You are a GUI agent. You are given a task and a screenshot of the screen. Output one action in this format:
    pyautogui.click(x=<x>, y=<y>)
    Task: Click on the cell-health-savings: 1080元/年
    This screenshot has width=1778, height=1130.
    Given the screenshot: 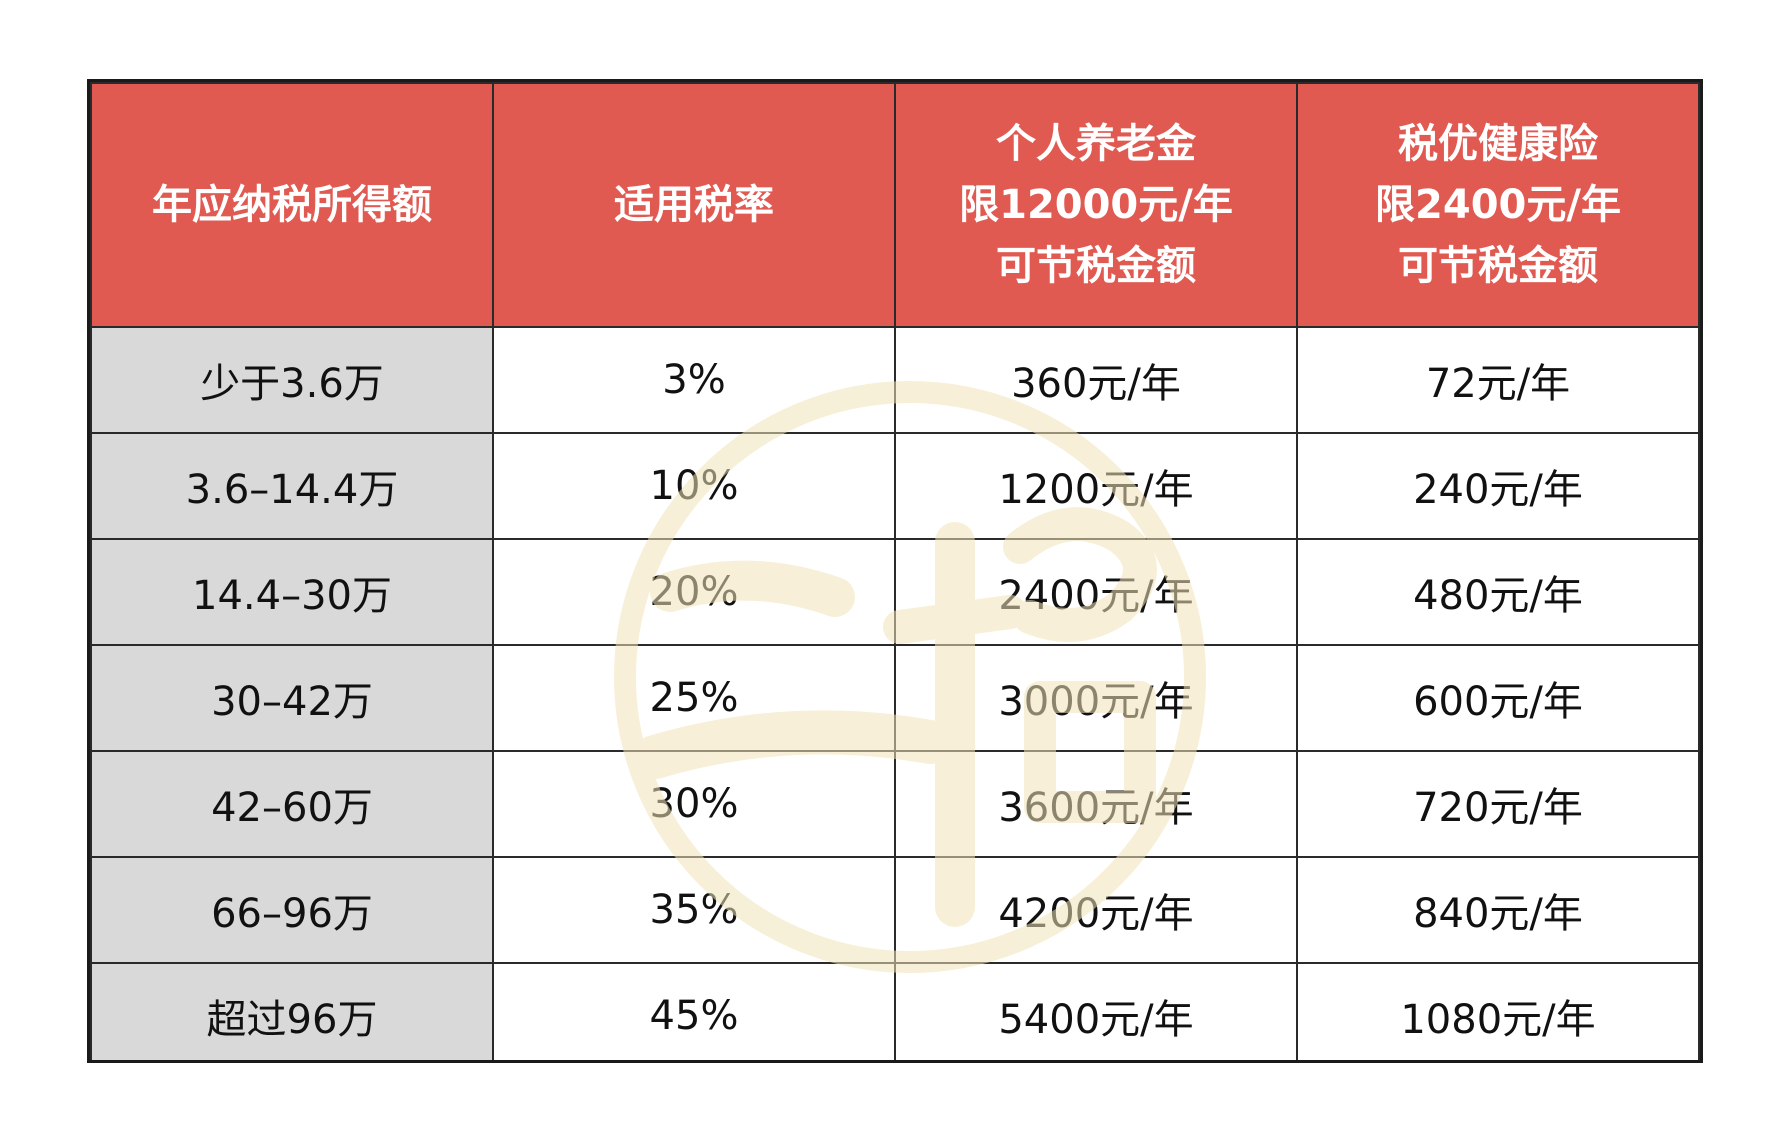 What is the action you would take?
    pyautogui.click(x=1498, y=1011)
    